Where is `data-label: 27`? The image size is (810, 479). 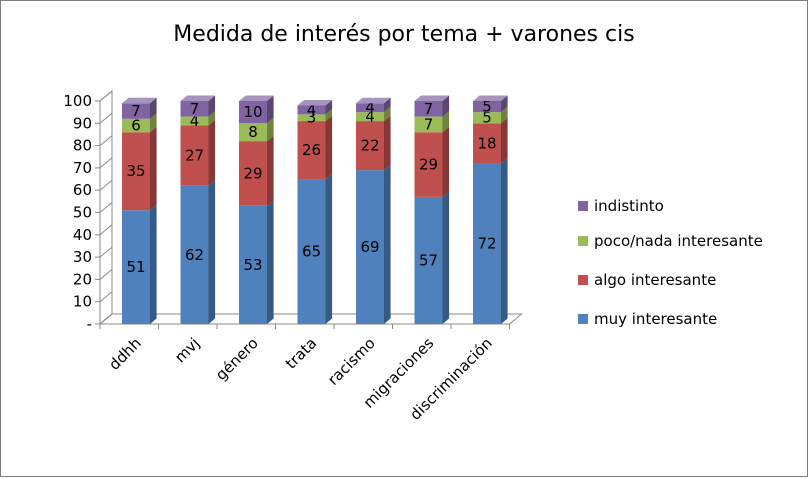
data-label: 27 is located at coordinates (194, 156).